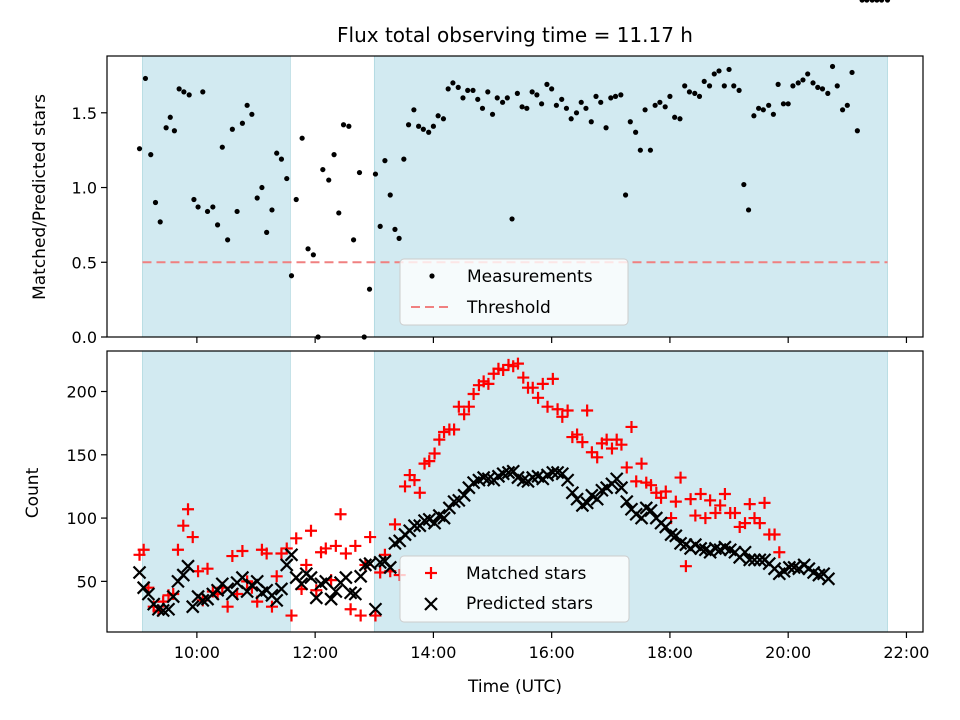  Describe the element at coordinates (431, 573) in the screenshot. I see `matched-legend-marker` at that location.